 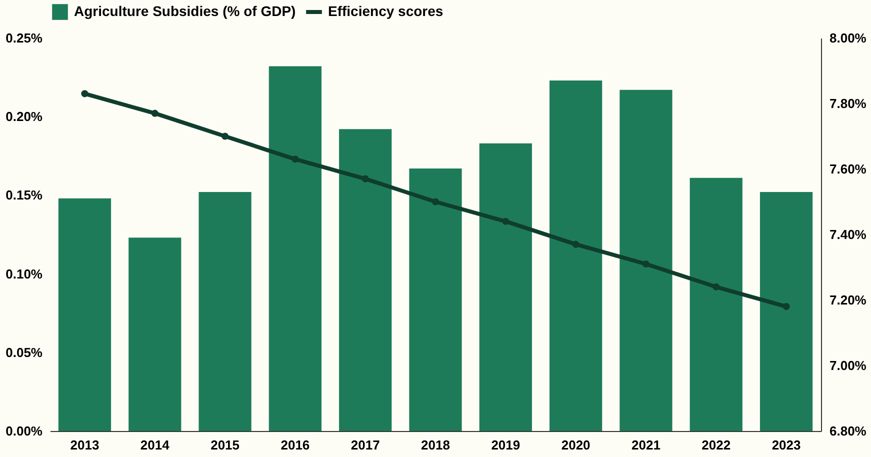 I want to click on y2-tick-label: 6.80%, so click(x=848, y=431).